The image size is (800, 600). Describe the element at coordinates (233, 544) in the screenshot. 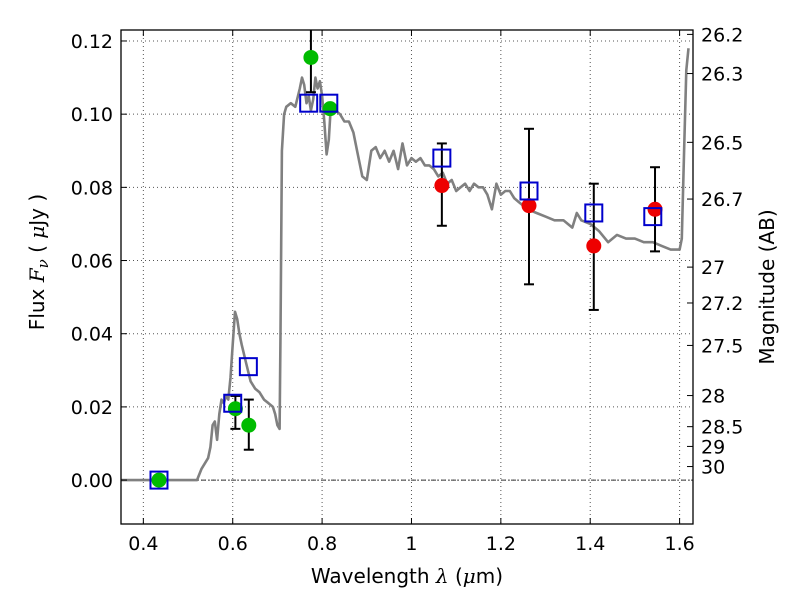

I see `x-tick-label: 0.6` at that location.